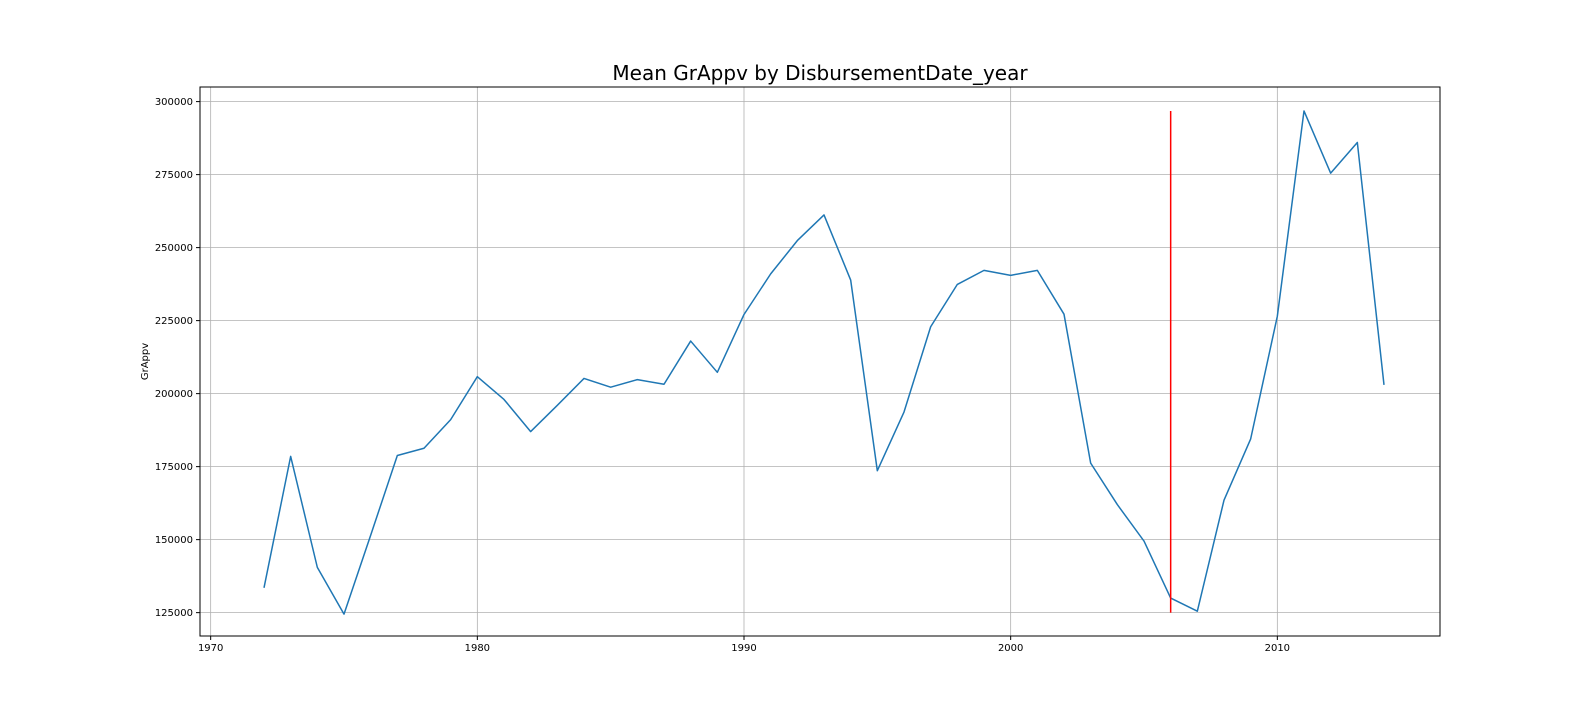 Image resolution: width=1584 pixels, height=720 pixels. What do you see at coordinates (820, 73) in the screenshot?
I see `chart-title: Mean GrAppv by DisbursementDate_year` at bounding box center [820, 73].